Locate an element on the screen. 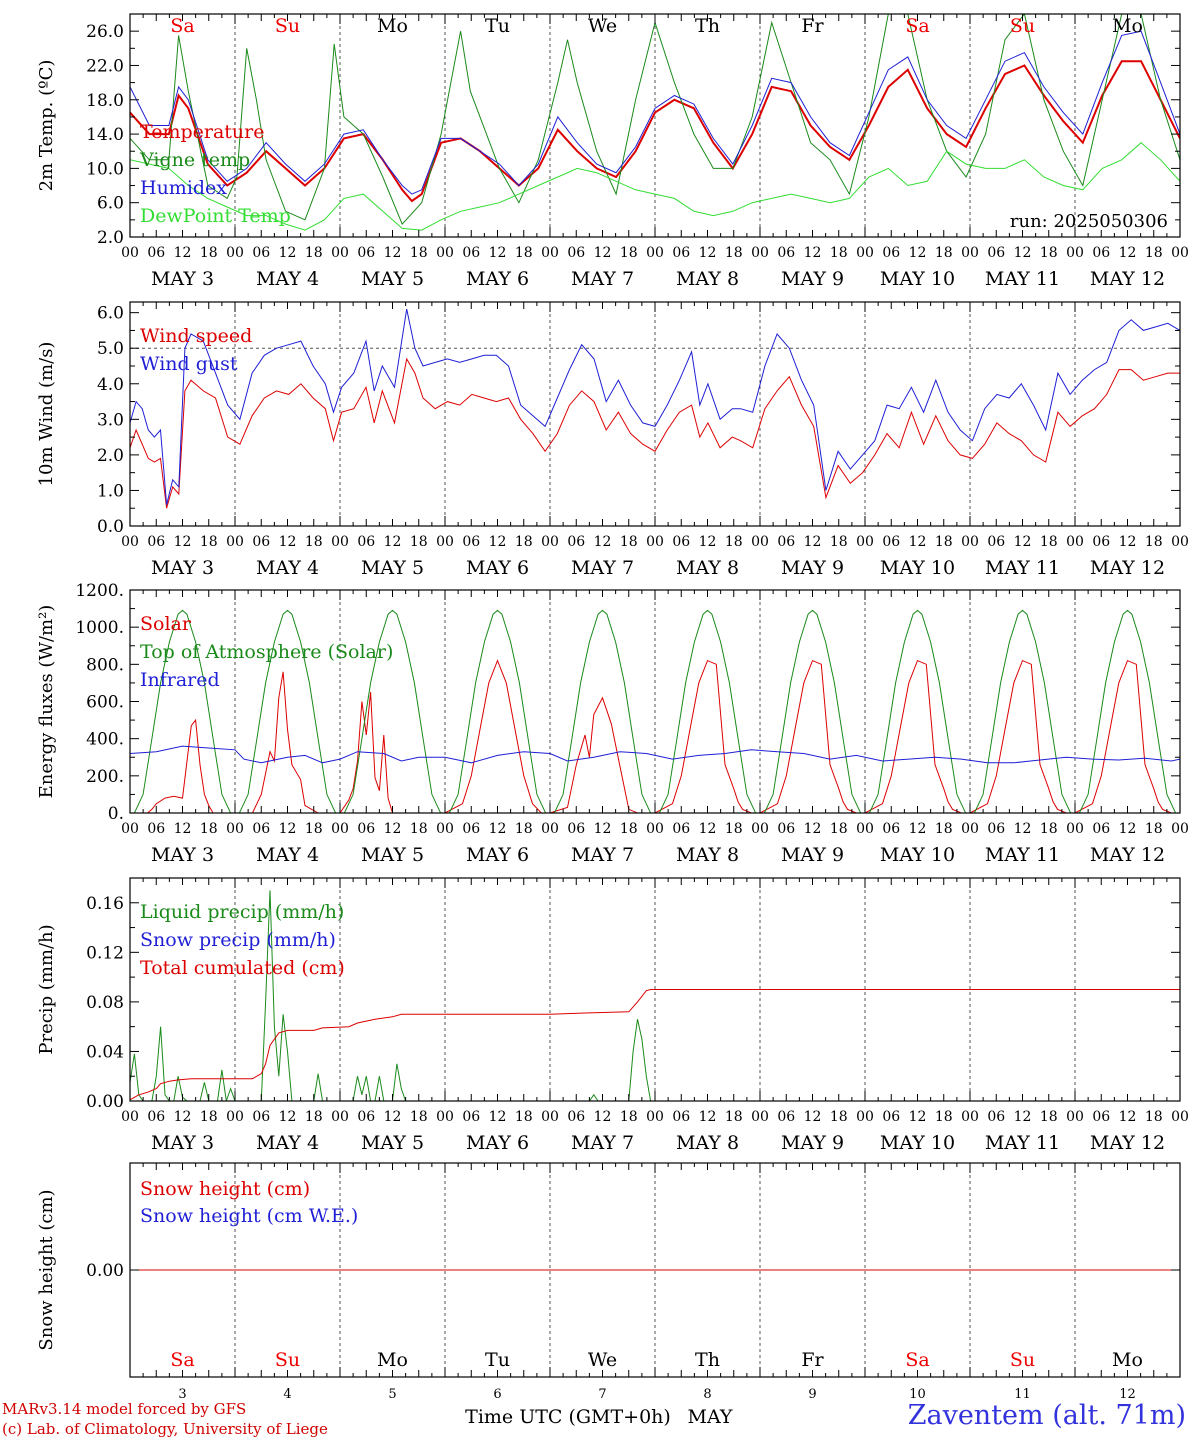 Image resolution: width=1194 pixels, height=1440 pixels. date-label: MAY 4 is located at coordinates (287, 855).